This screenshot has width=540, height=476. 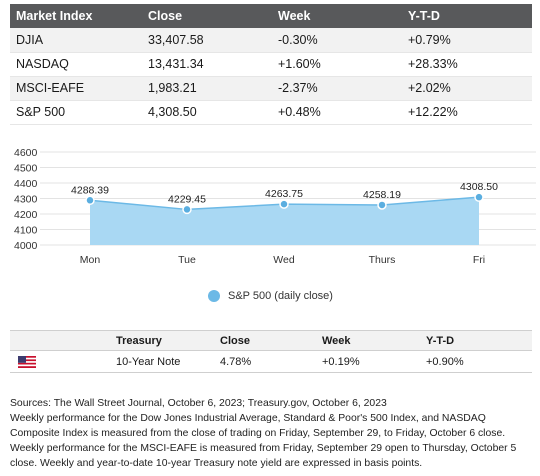 What do you see at coordinates (382, 260) in the screenshot?
I see `x-tick-label: Thurs` at bounding box center [382, 260].